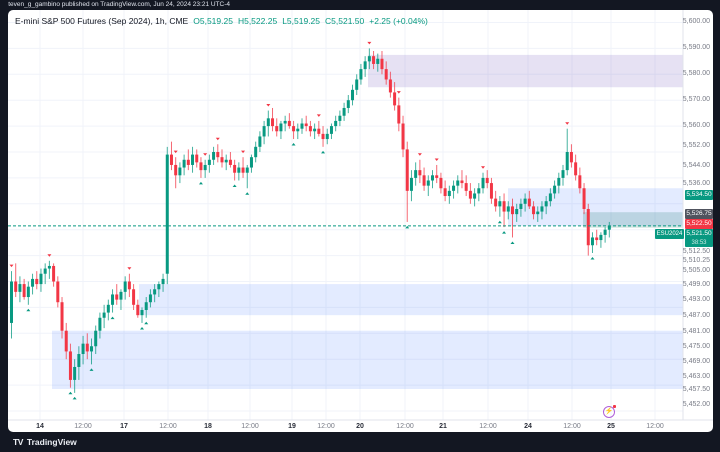 The image size is (720, 452). What do you see at coordinates (696, 315) in the screenshot?
I see `price-tick-label: 5,487.00` at bounding box center [696, 315].